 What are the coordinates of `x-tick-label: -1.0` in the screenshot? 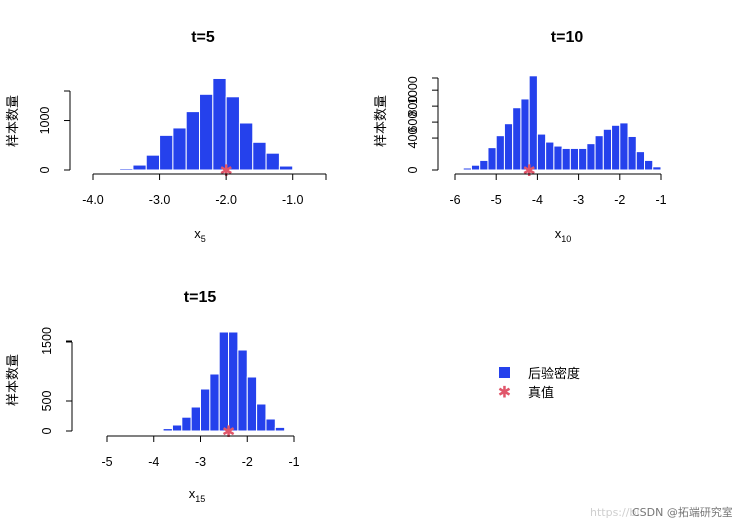 It's located at (293, 200).